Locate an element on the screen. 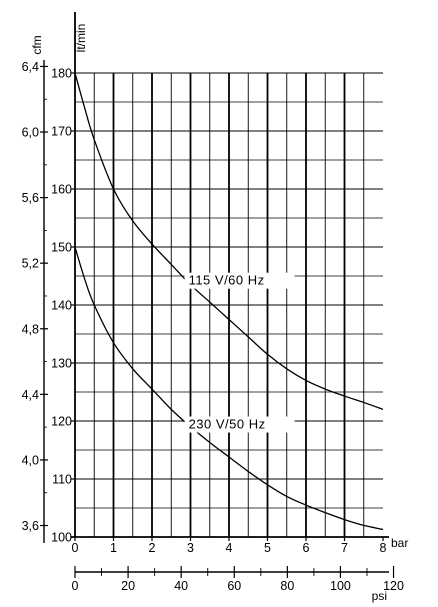 Image resolution: width=438 pixels, height=607 pixels. x-psi-tick-label: 120 is located at coordinates (393, 586).